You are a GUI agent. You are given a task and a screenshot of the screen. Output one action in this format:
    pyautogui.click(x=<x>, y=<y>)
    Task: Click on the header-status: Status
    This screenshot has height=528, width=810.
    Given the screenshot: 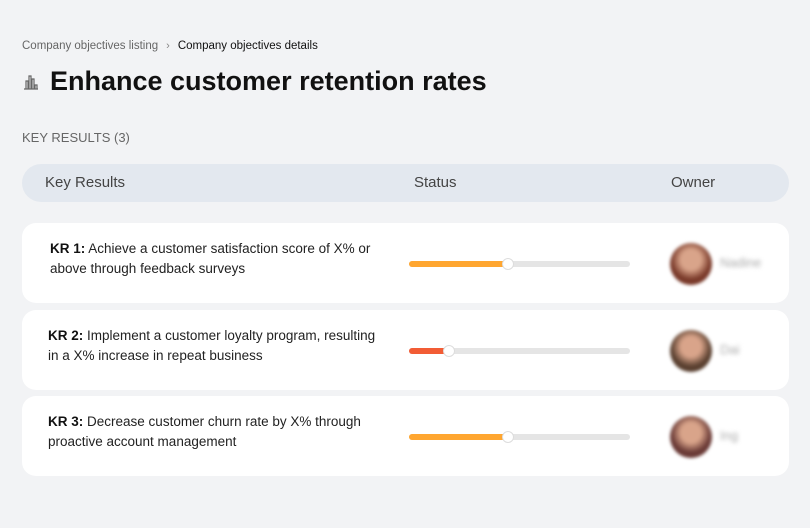 What is the action you would take?
    pyautogui.click(x=435, y=182)
    